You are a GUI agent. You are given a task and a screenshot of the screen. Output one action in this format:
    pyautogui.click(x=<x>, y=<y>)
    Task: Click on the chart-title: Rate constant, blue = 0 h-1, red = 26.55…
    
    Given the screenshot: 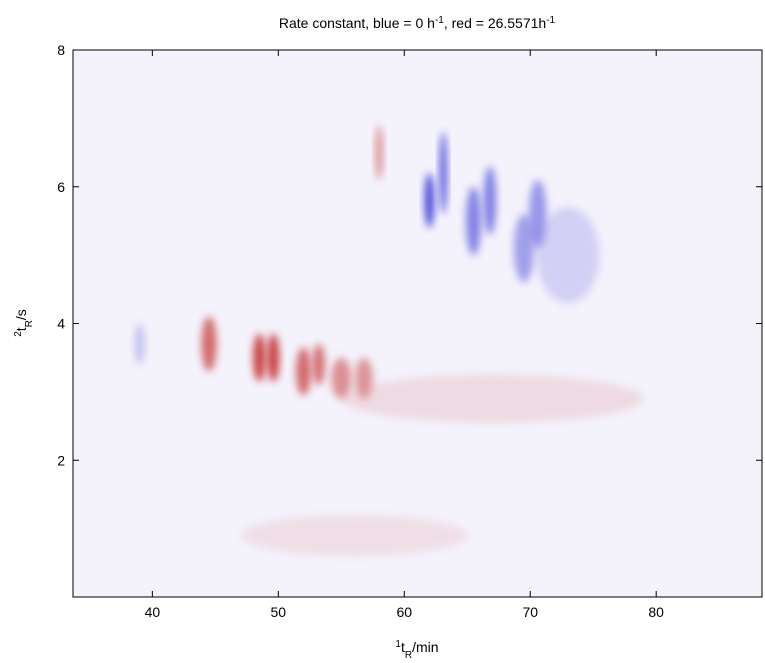 What is the action you would take?
    pyautogui.click(x=417, y=23)
    